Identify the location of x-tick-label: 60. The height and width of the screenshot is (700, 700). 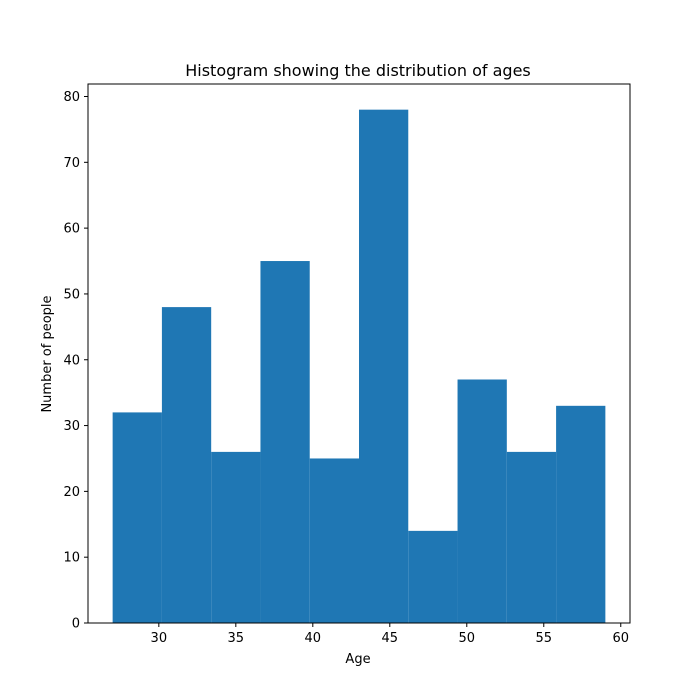
(620, 638).